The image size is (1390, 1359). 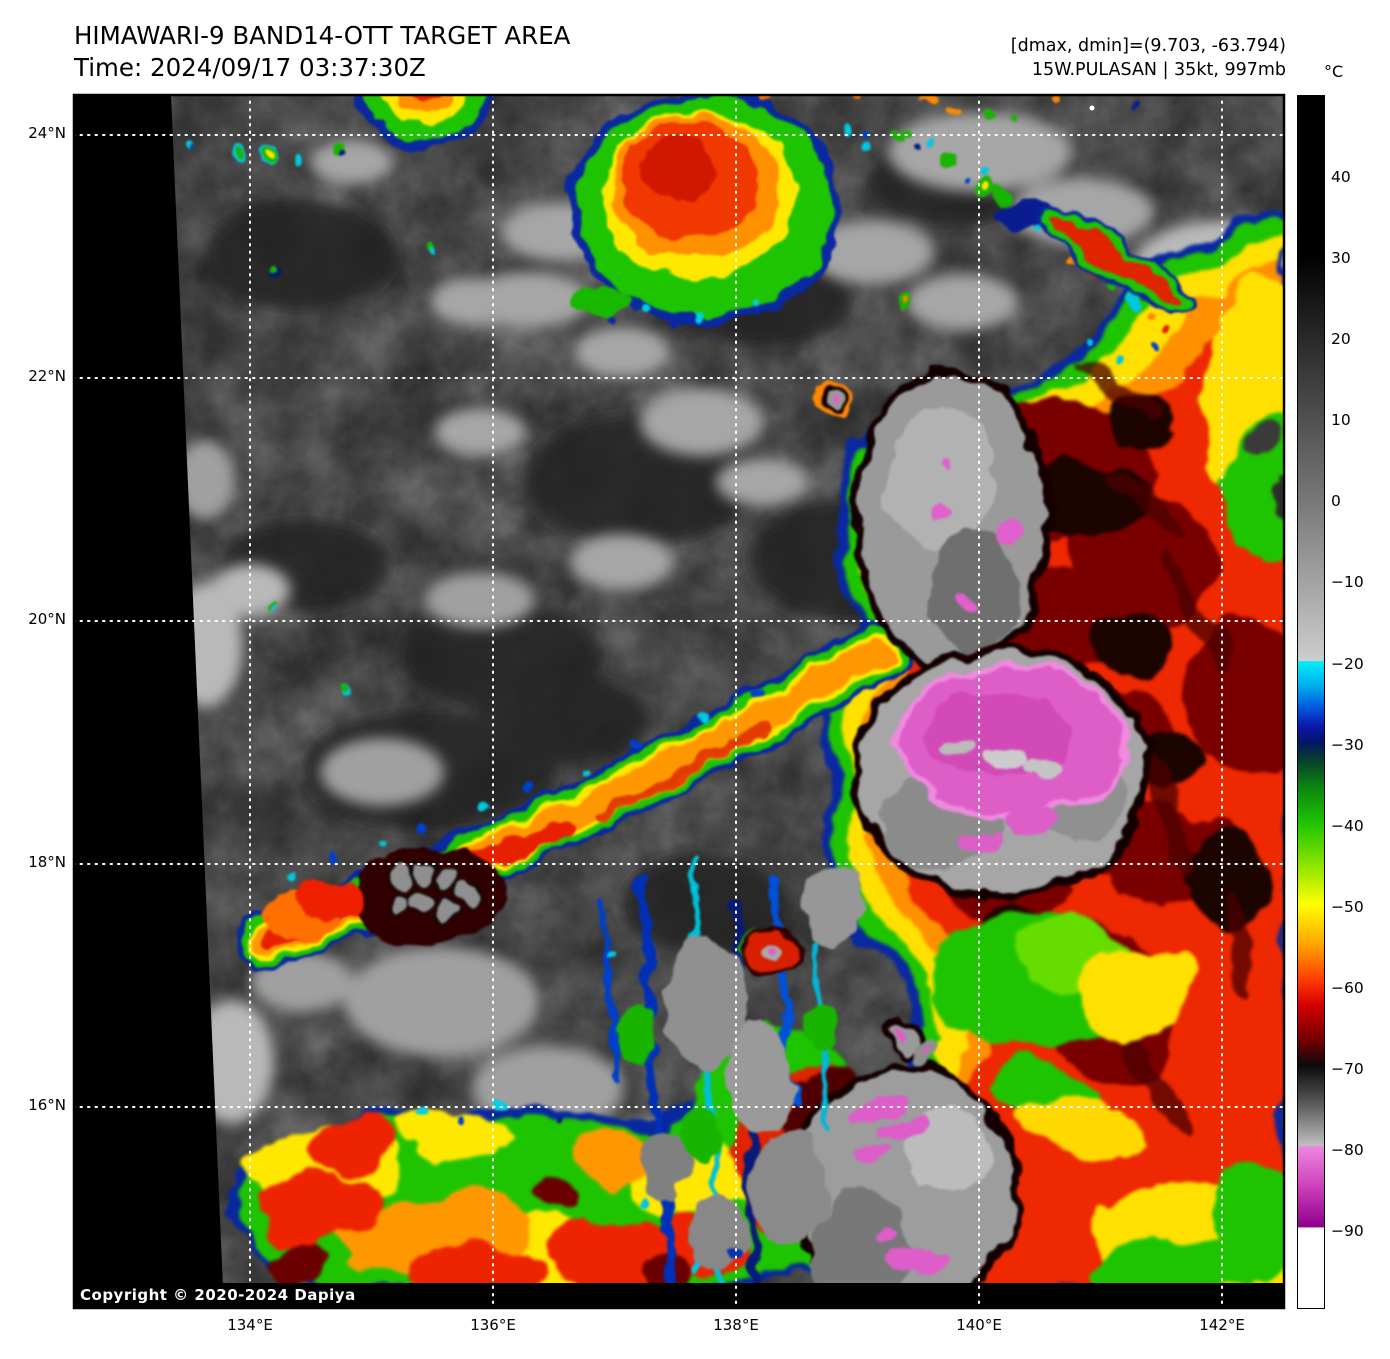 I want to click on lon-label: 138°E, so click(x=736, y=1325).